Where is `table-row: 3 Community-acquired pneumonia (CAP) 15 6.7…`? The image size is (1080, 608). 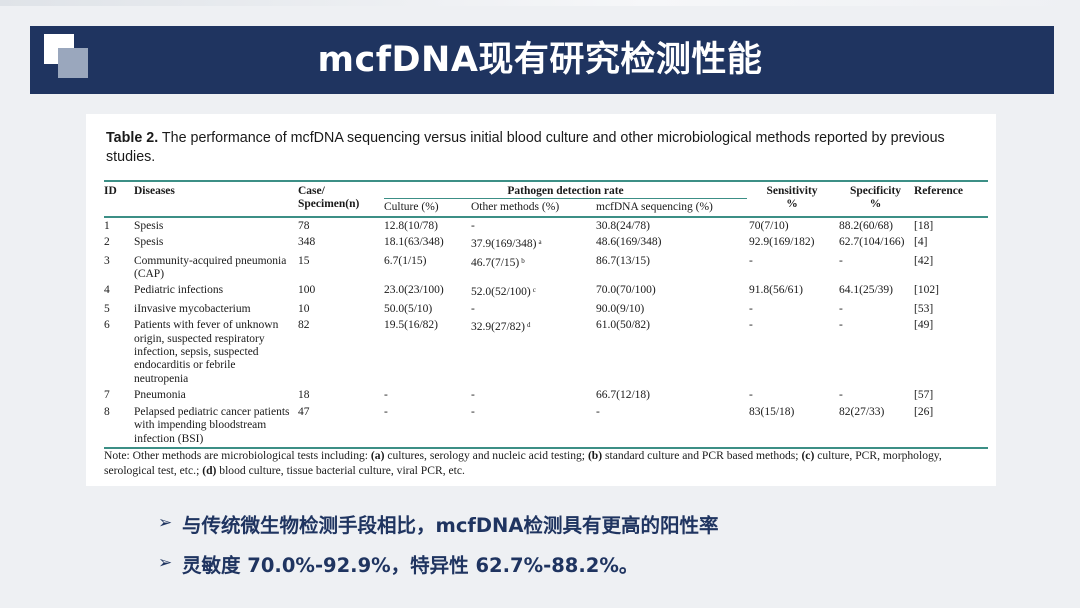
table-row: 3 Community-acquired pneumonia (CAP) 15 6.7… is located at coordinates (546, 268).